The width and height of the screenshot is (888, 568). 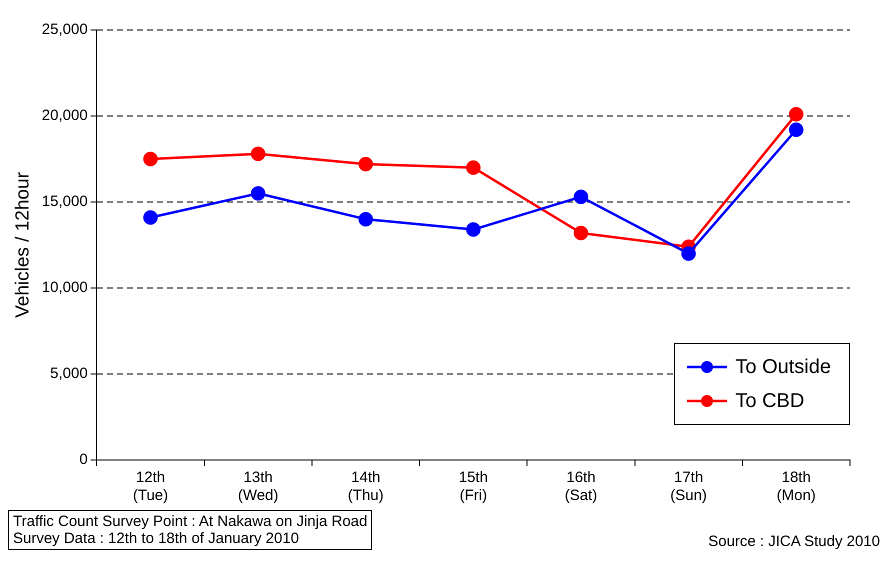 I want to click on text: Traffic Count Survey Point : At Nakawa on Jinja Road Survey Data : 12th to 18th of January 2010, so click(x=190, y=530).